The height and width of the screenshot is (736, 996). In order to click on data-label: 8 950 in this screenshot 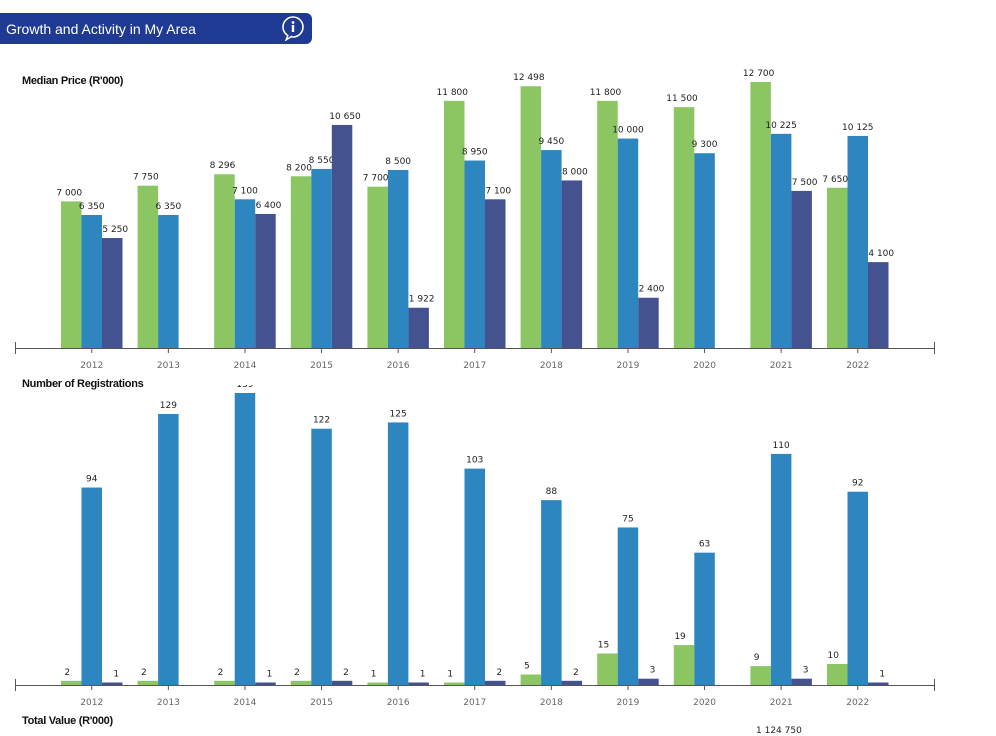, I will do `click(475, 153)`.